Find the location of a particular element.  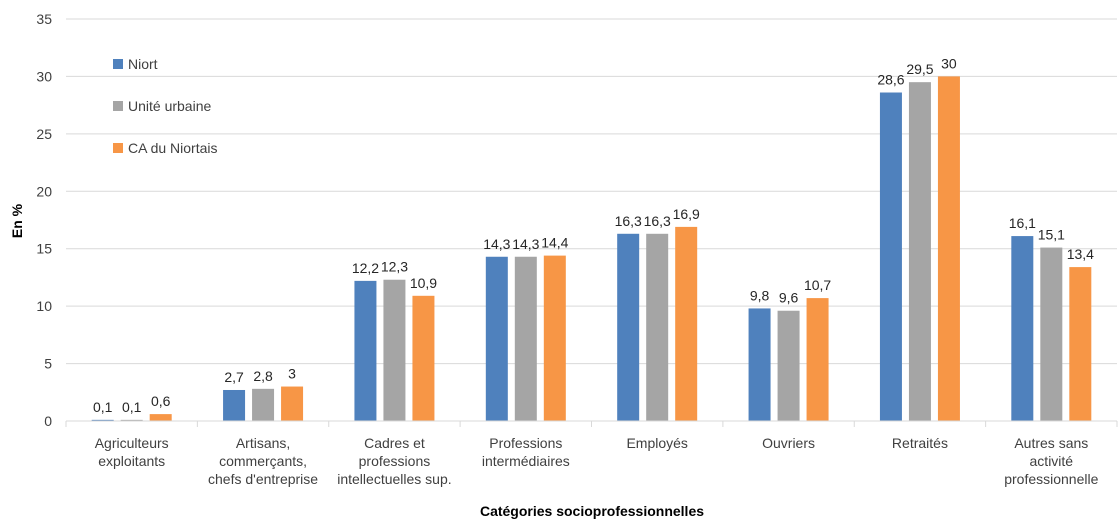

x-category-label: Artisans, commerçants, chefs d'entreprise is located at coordinates (263, 461).